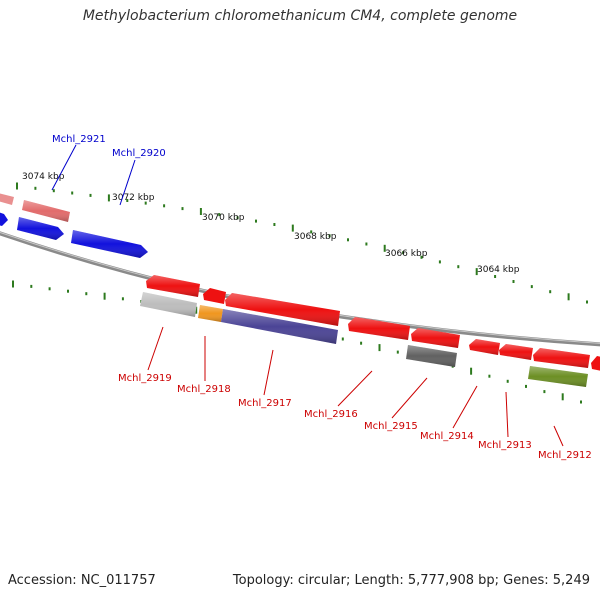  Describe the element at coordinates (223, 218) in the screenshot. I see `scale-label-3070: 3070 kbp` at that location.